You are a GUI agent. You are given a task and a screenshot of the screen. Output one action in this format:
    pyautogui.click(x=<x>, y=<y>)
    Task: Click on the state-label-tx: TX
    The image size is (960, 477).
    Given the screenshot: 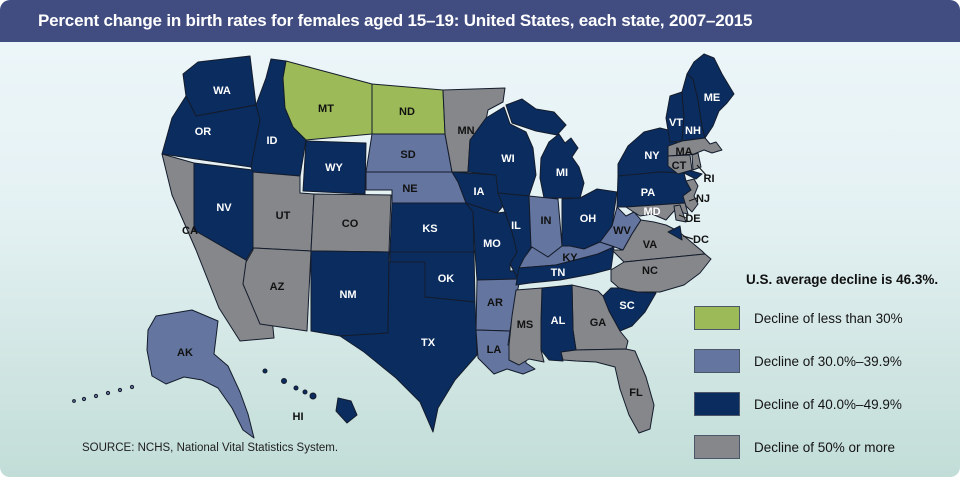 What is the action you would take?
    pyautogui.click(x=428, y=343)
    